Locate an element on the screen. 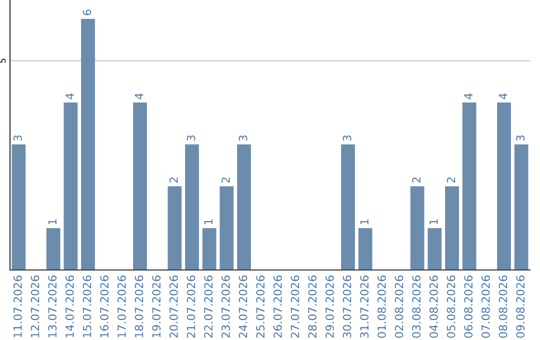  x-tick-label: 27.07.2026 is located at coordinates (295, 307).